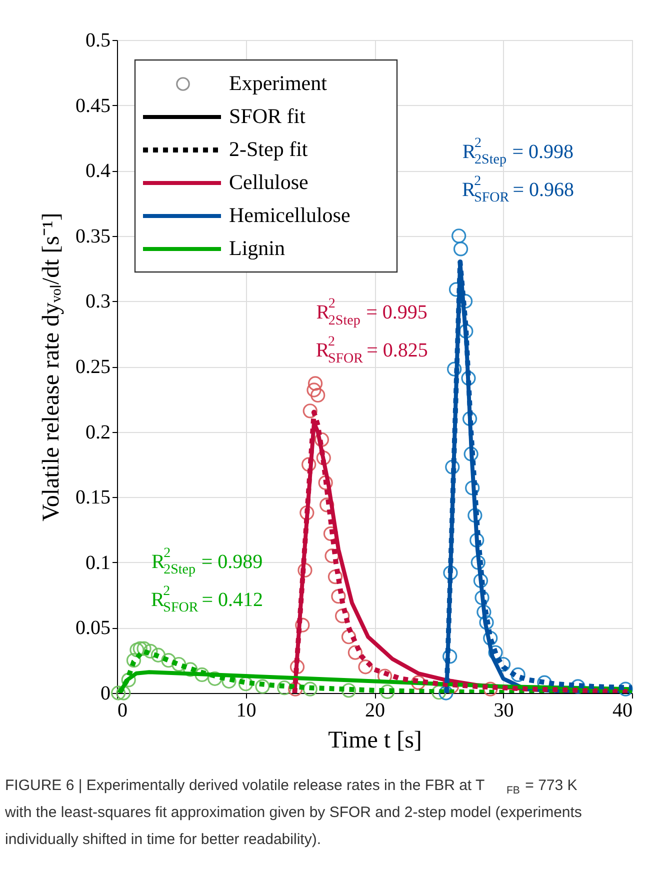  What do you see at coordinates (246, 711) in the screenshot?
I see `x-tick-label: 10` at bounding box center [246, 711].